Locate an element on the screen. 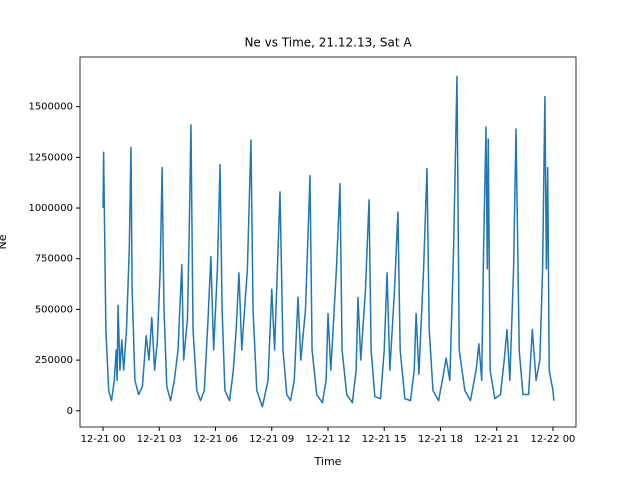 The image size is (640, 480). x-tick-label: 12-21 15 is located at coordinates (384, 439).